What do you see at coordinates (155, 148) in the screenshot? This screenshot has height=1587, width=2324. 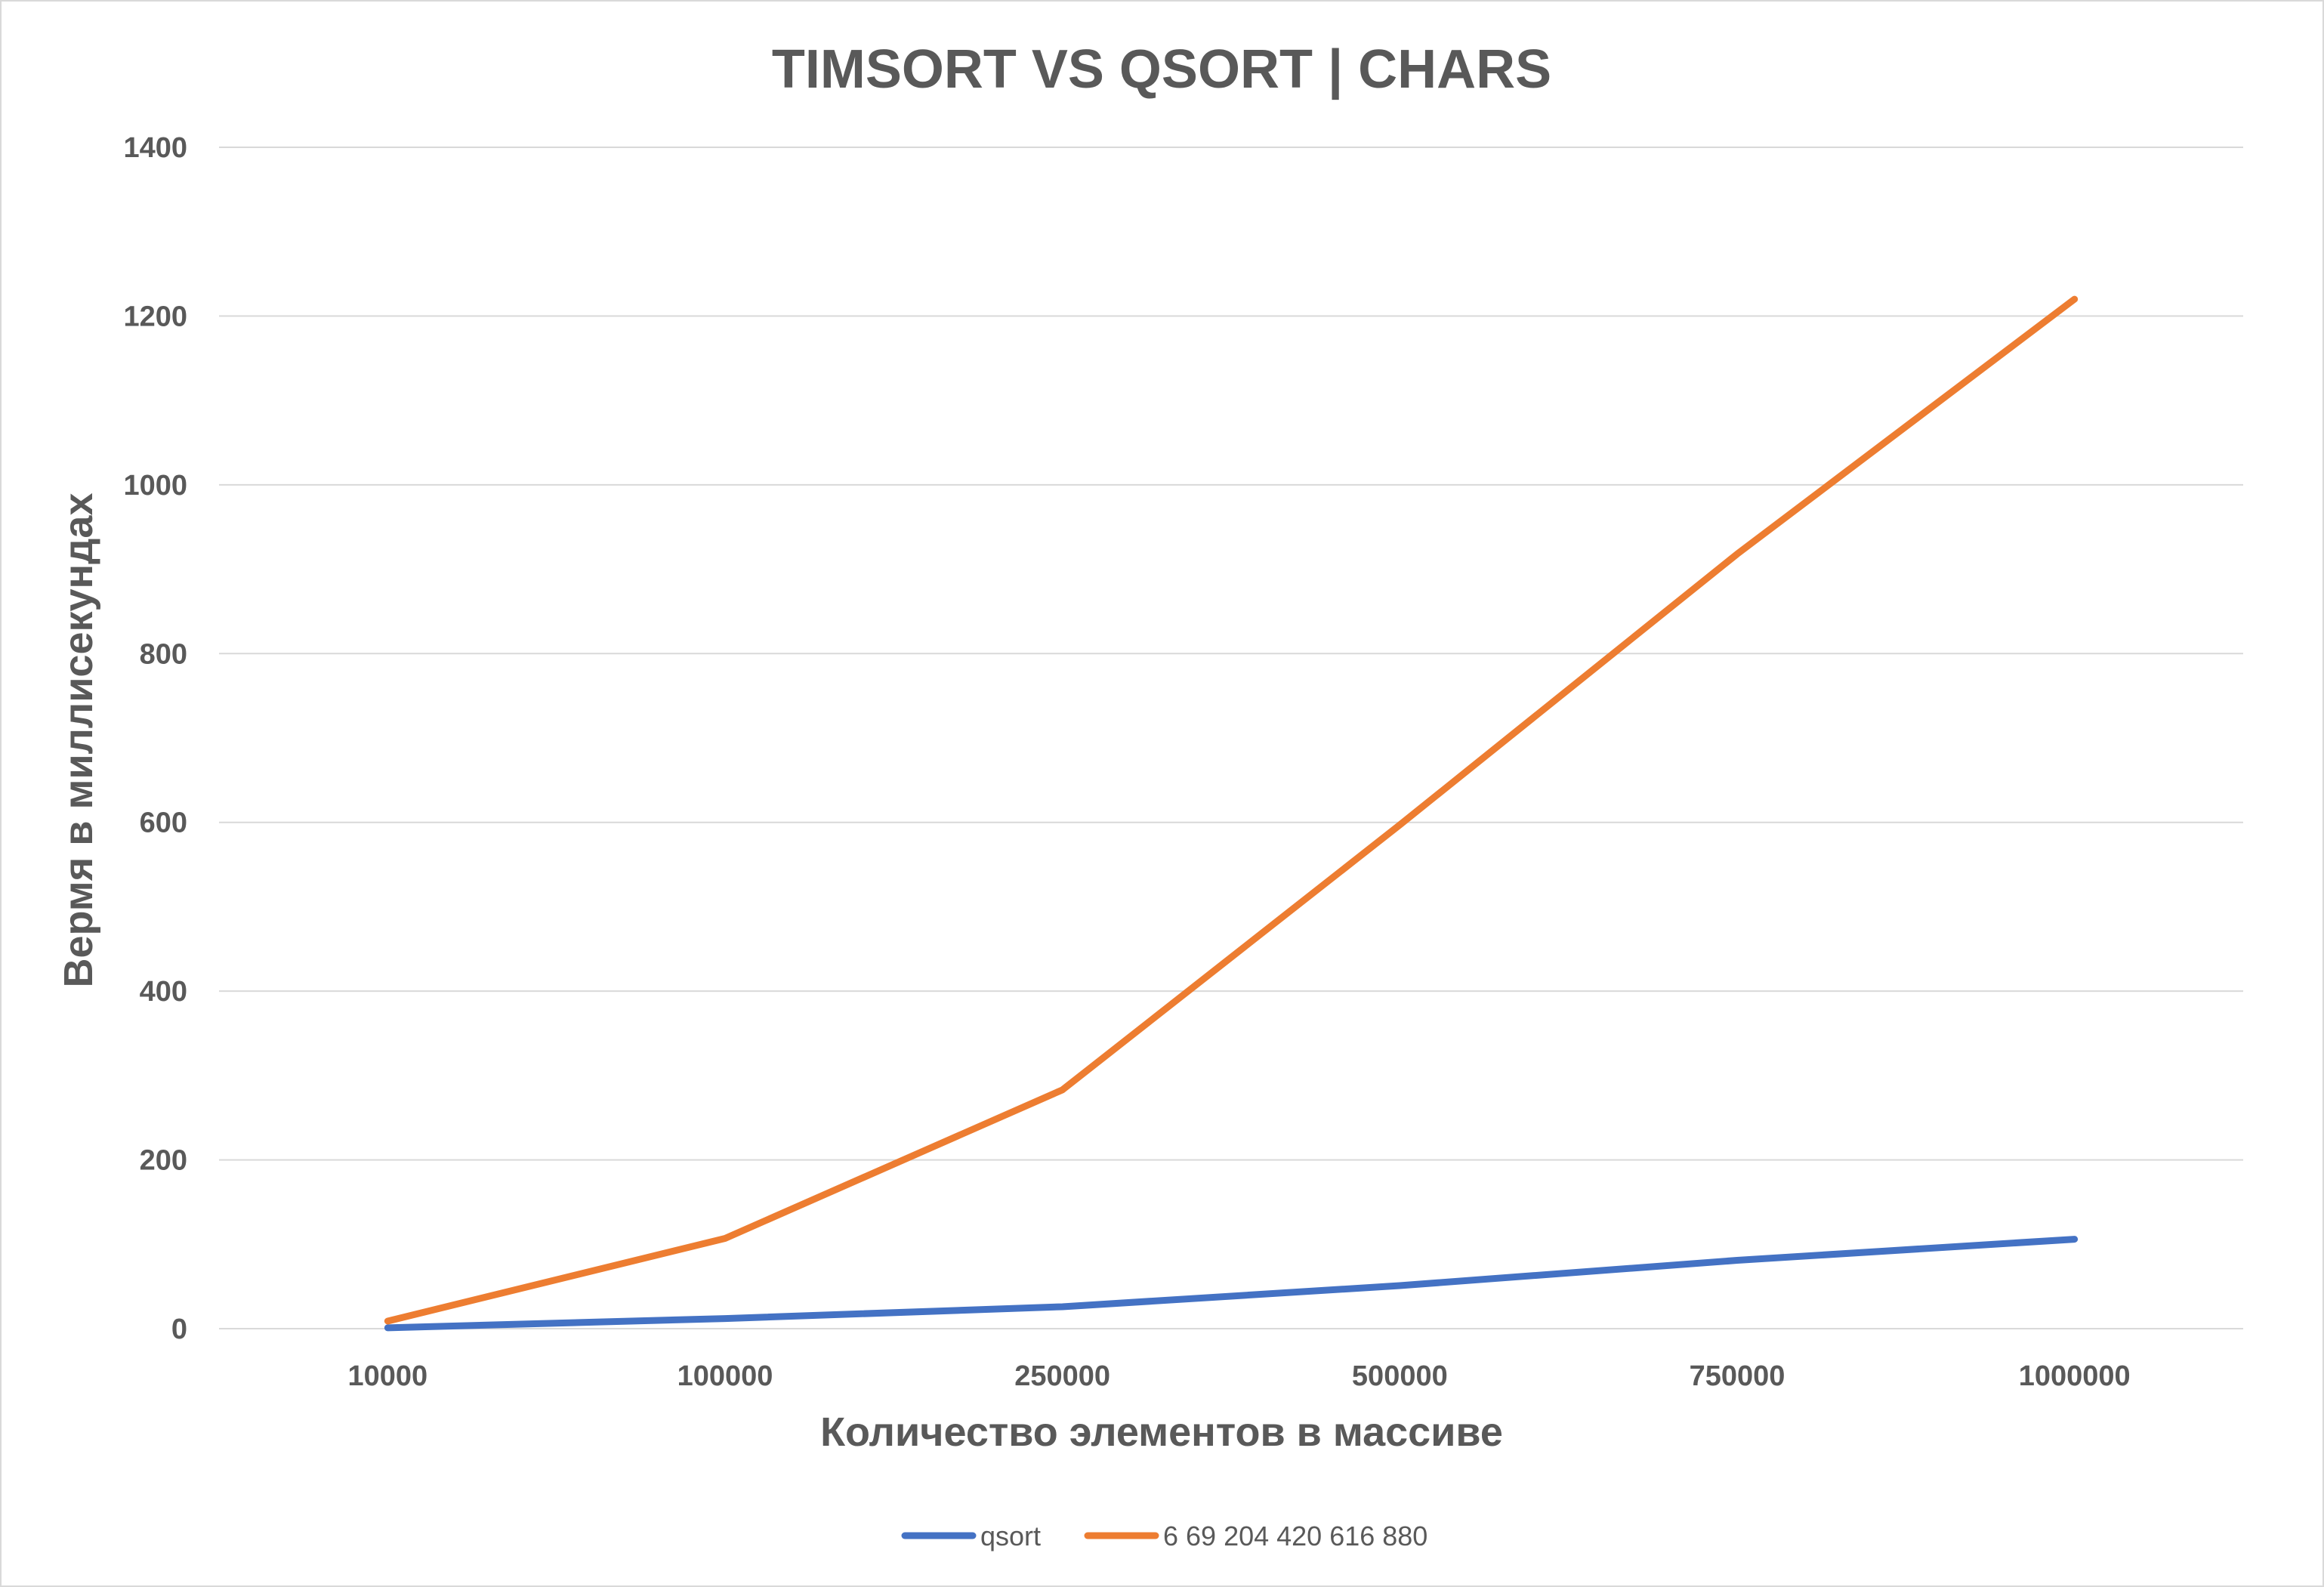 I see `y-tick-label: 1400` at bounding box center [155, 148].